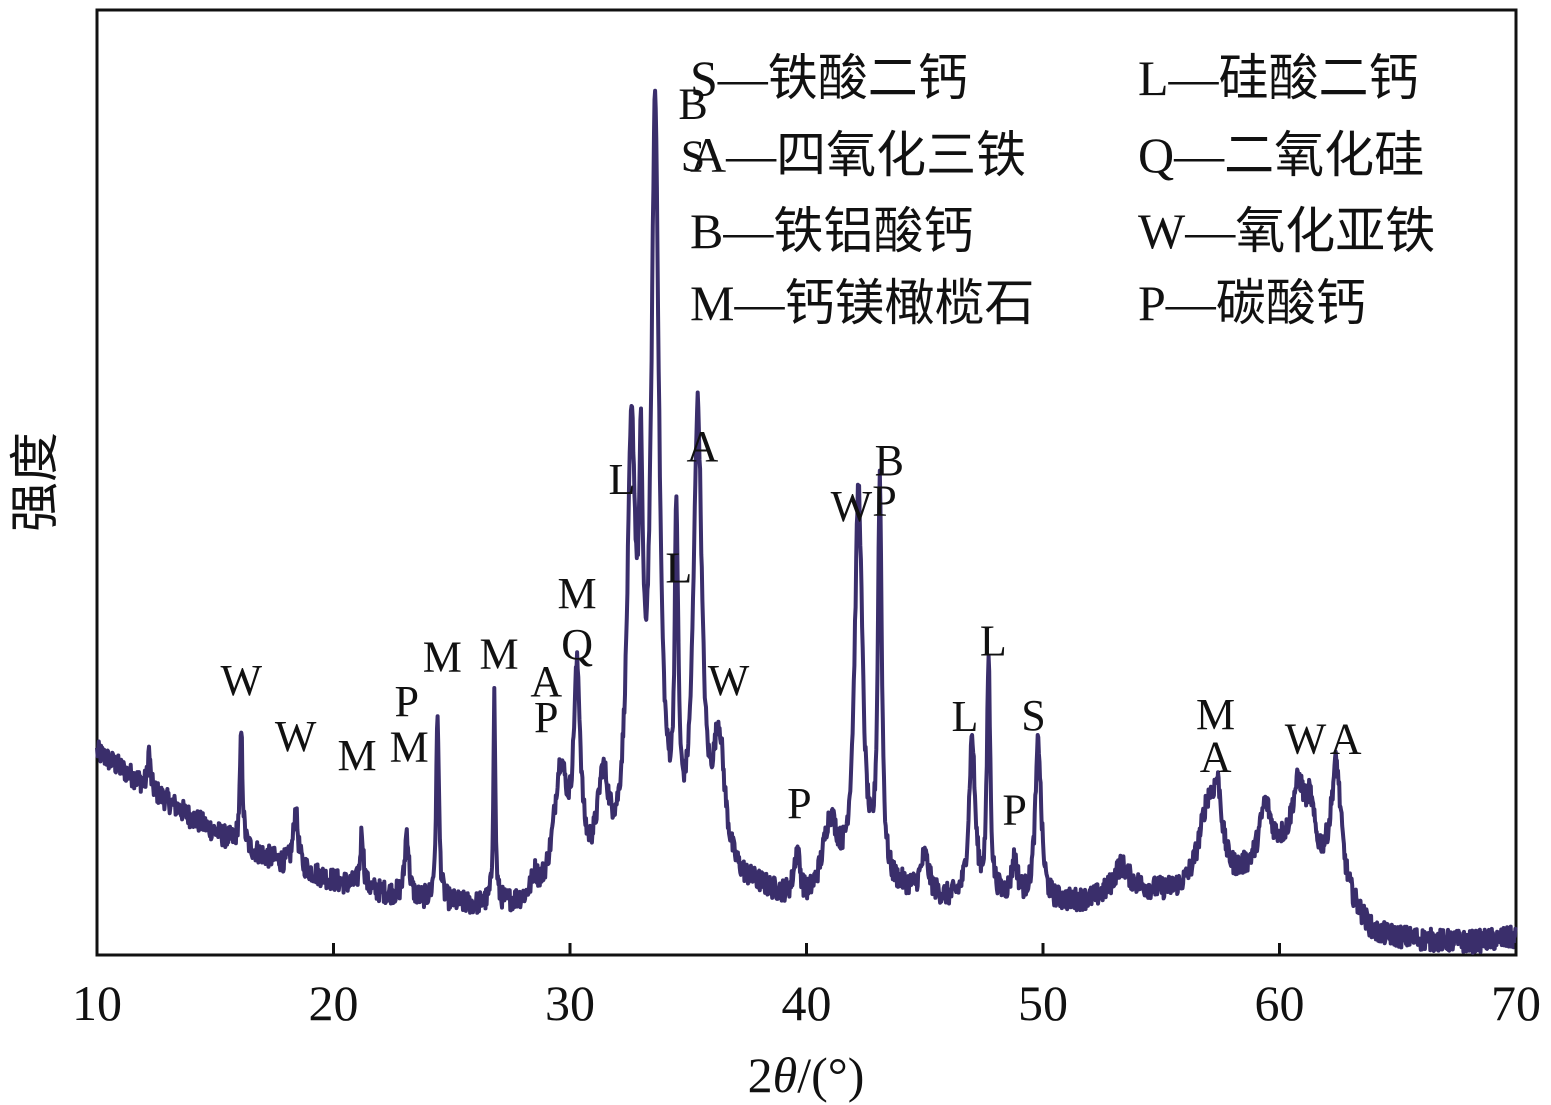 Image resolution: width=1551 pixels, height=1105 pixels. Describe the element at coordinates (570, 1003) in the screenshot. I see `x-tick-label: 30` at that location.